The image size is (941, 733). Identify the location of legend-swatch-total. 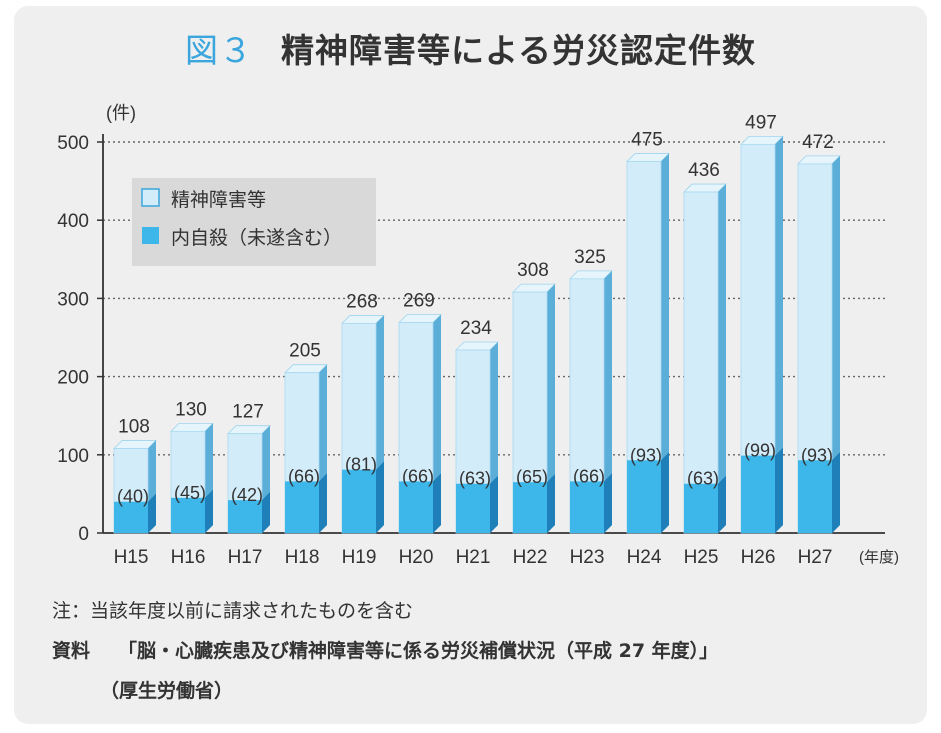
(150, 197).